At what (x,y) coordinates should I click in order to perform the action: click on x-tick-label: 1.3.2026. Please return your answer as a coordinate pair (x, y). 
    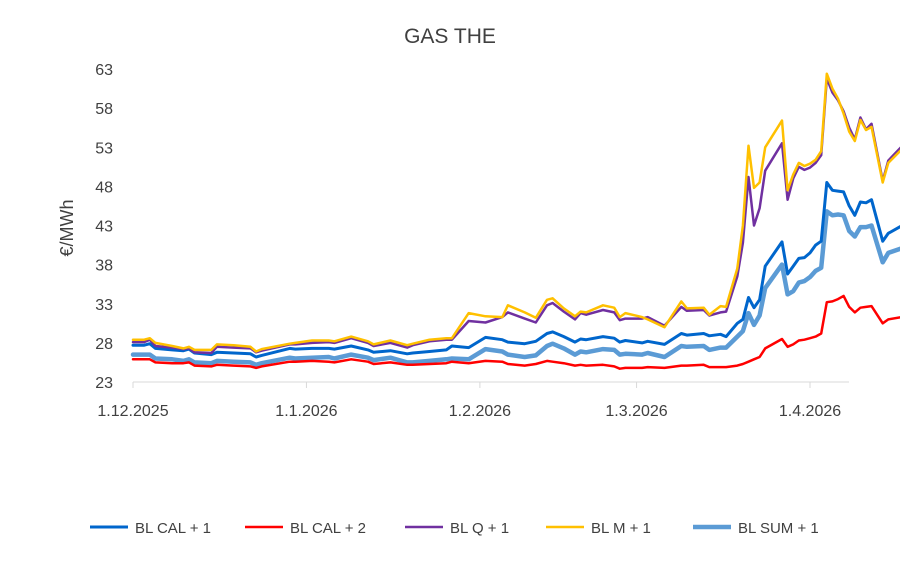
    Looking at the image, I should click on (636, 411).